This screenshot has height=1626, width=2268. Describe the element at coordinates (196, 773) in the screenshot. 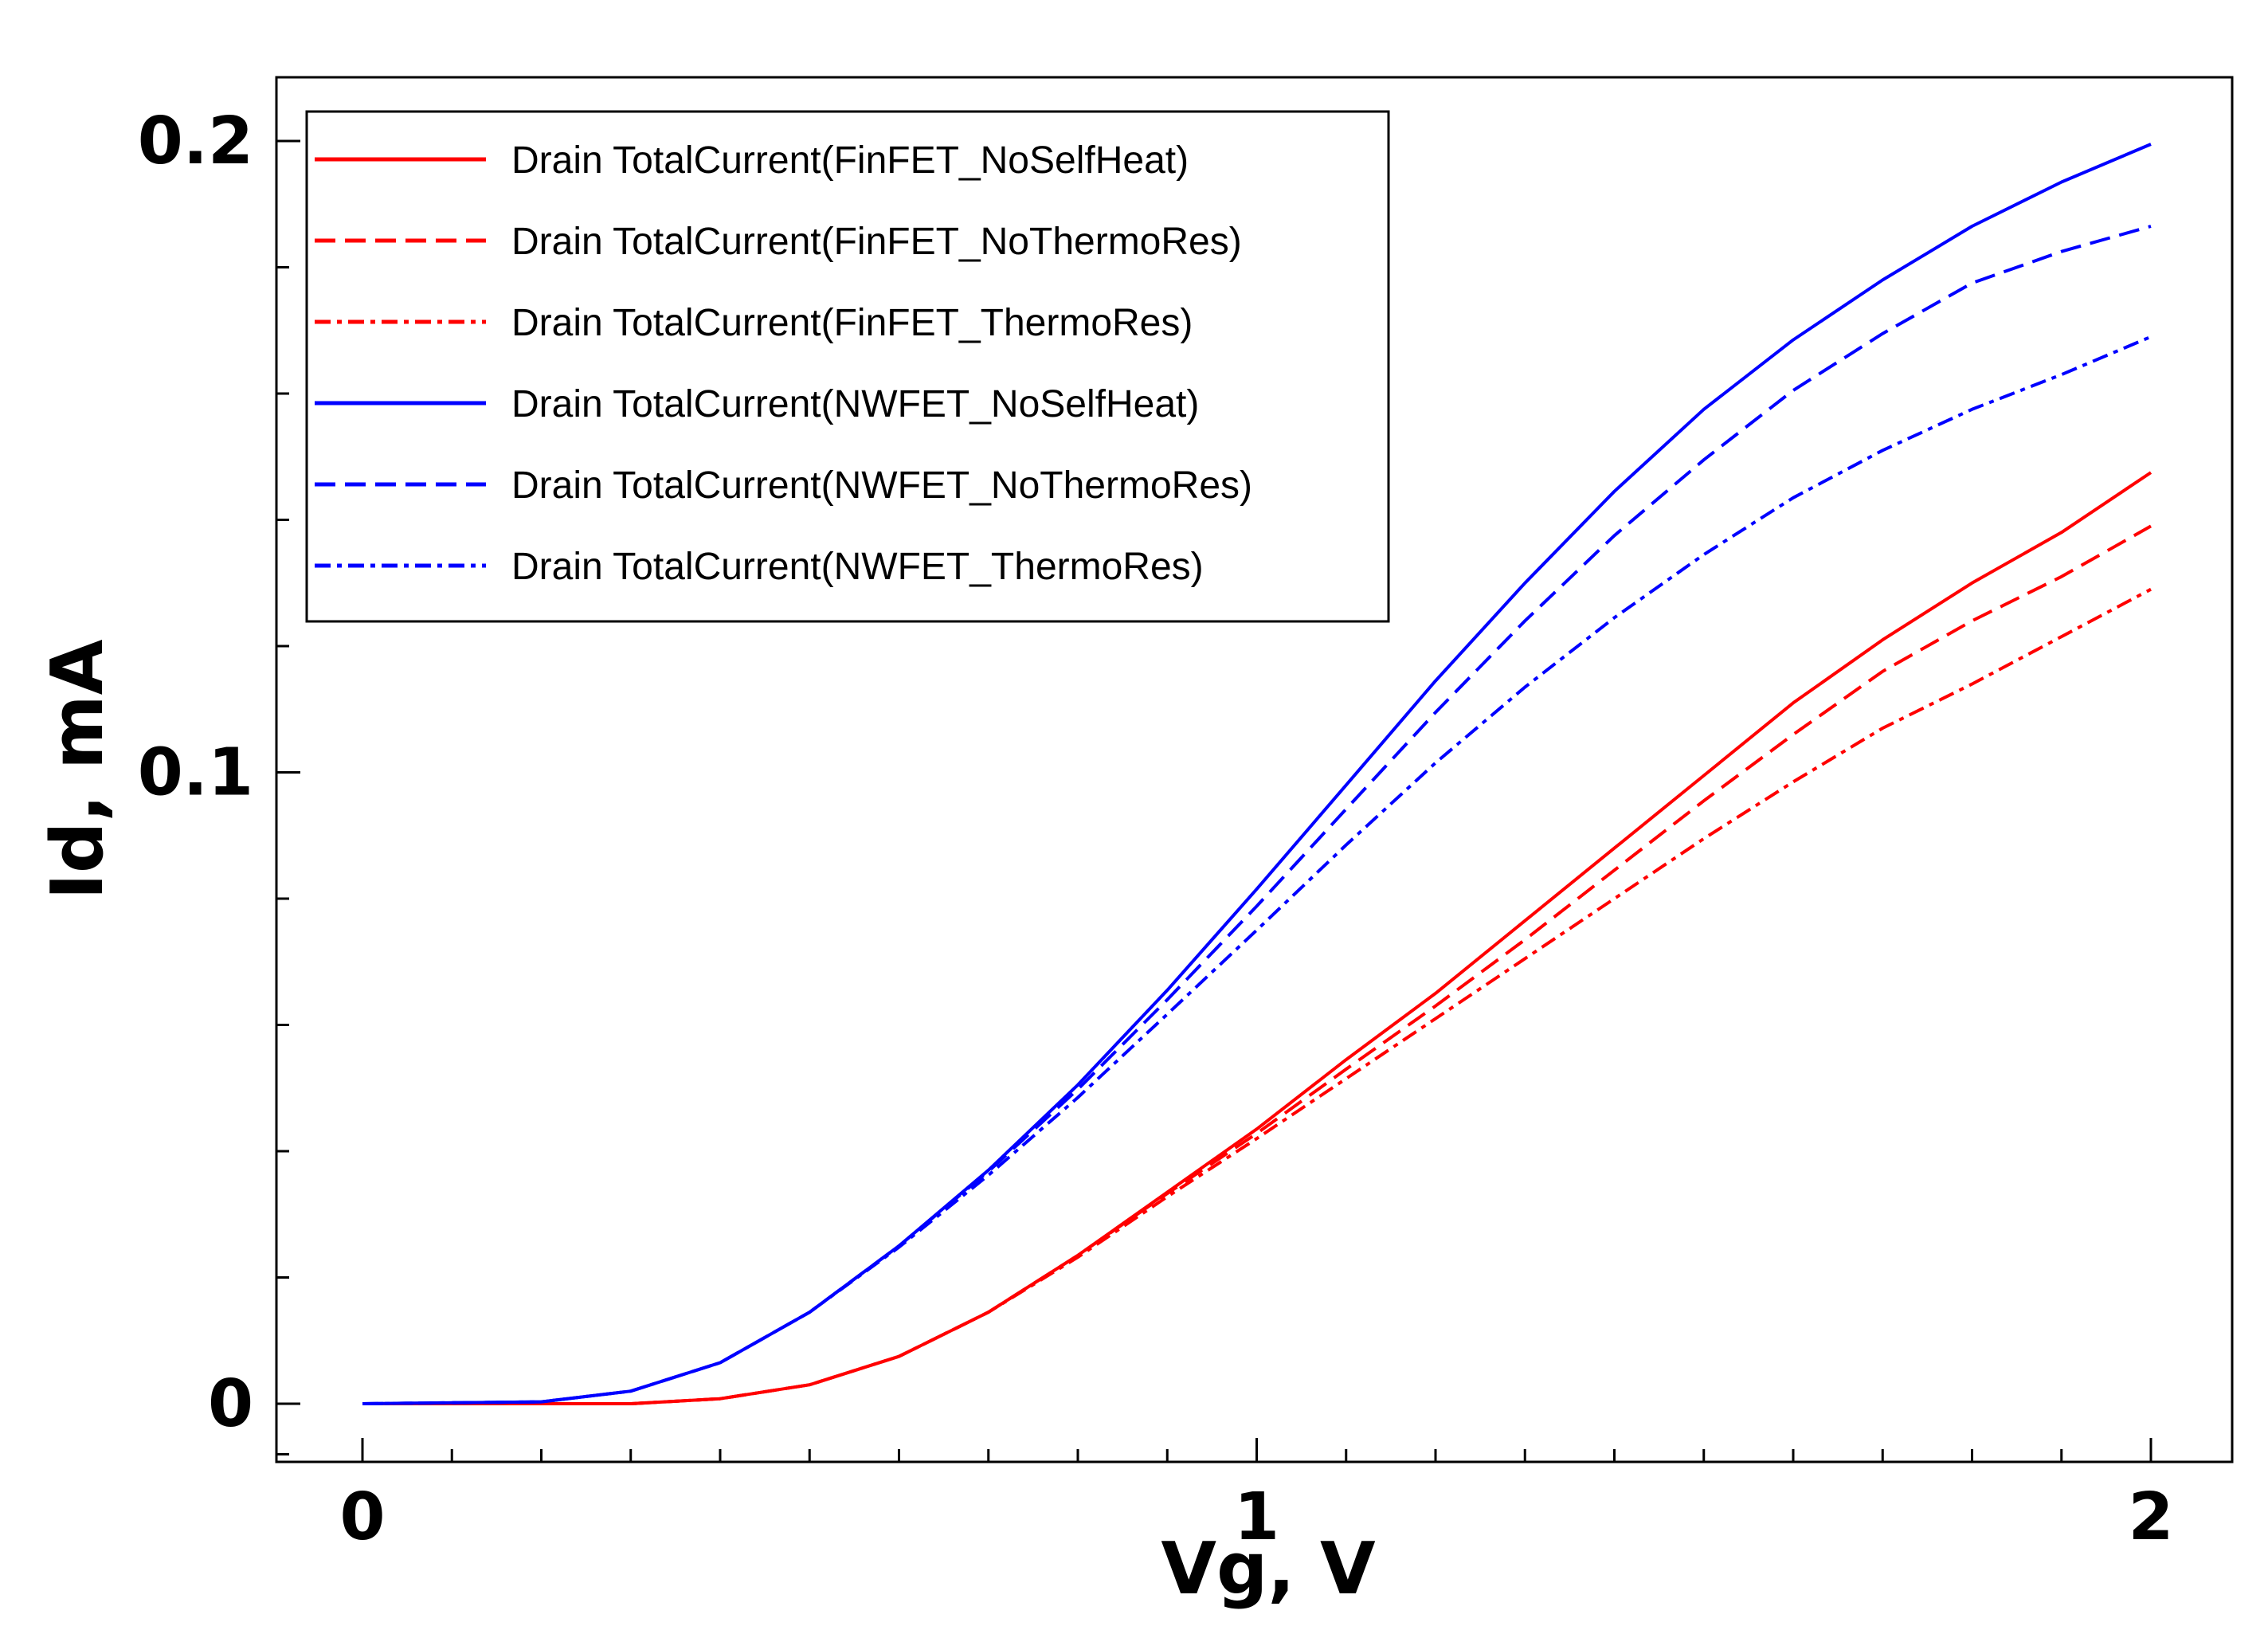

I see `y-tick-label: 0.1` at that location.